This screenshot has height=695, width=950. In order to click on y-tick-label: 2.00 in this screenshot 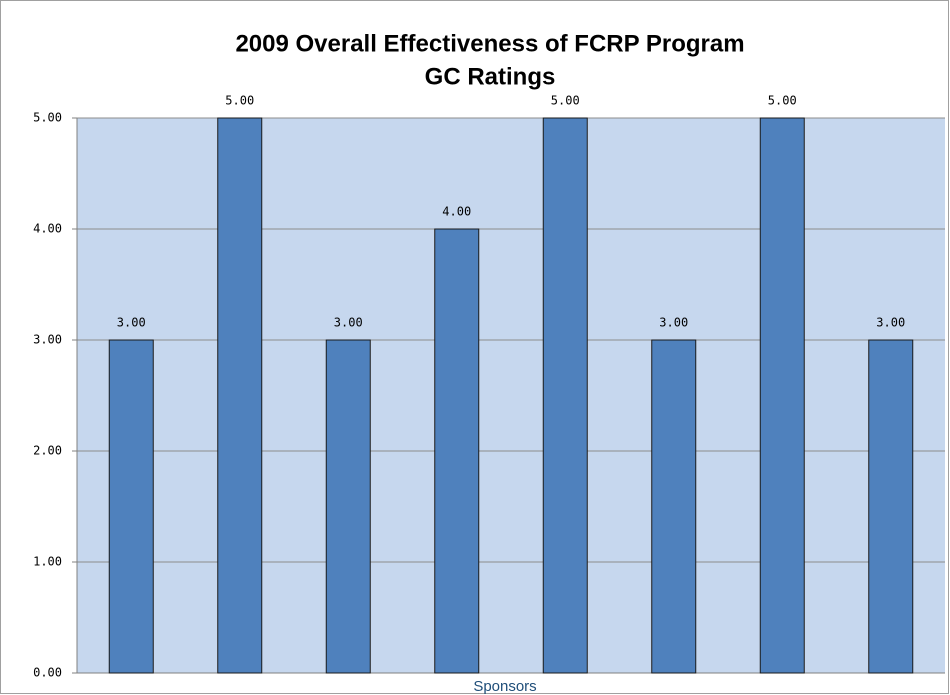, I will do `click(47, 451)`.